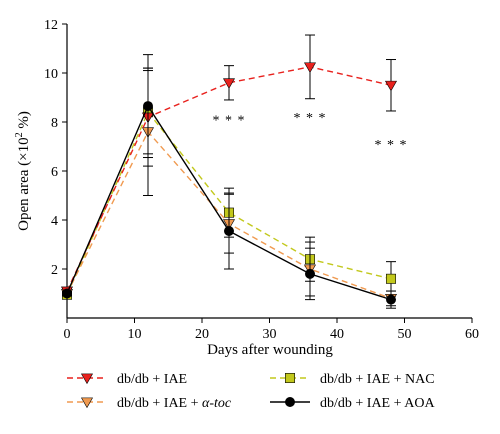  I want to click on y-axis-label-main: Open area (×10, so click(24, 183).